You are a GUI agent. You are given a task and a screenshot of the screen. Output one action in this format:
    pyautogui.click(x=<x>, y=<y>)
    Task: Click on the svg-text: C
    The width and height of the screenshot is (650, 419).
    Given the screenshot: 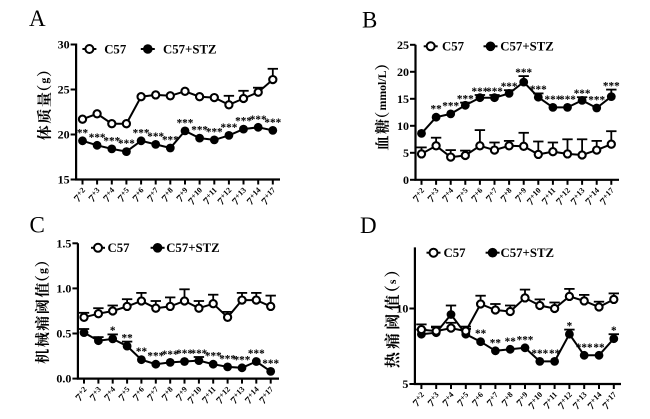 What is the action you would take?
    pyautogui.click(x=37, y=225)
    